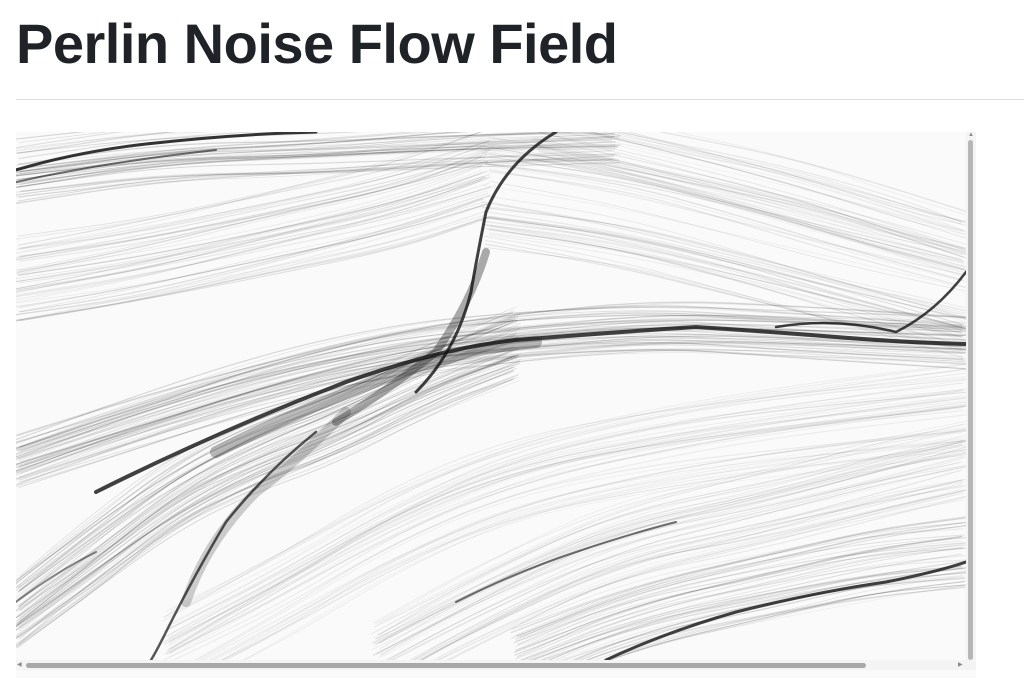  Describe the element at coordinates (19, 665) in the screenshot. I see `scroll-left-arrow-icon: ◀` at that location.